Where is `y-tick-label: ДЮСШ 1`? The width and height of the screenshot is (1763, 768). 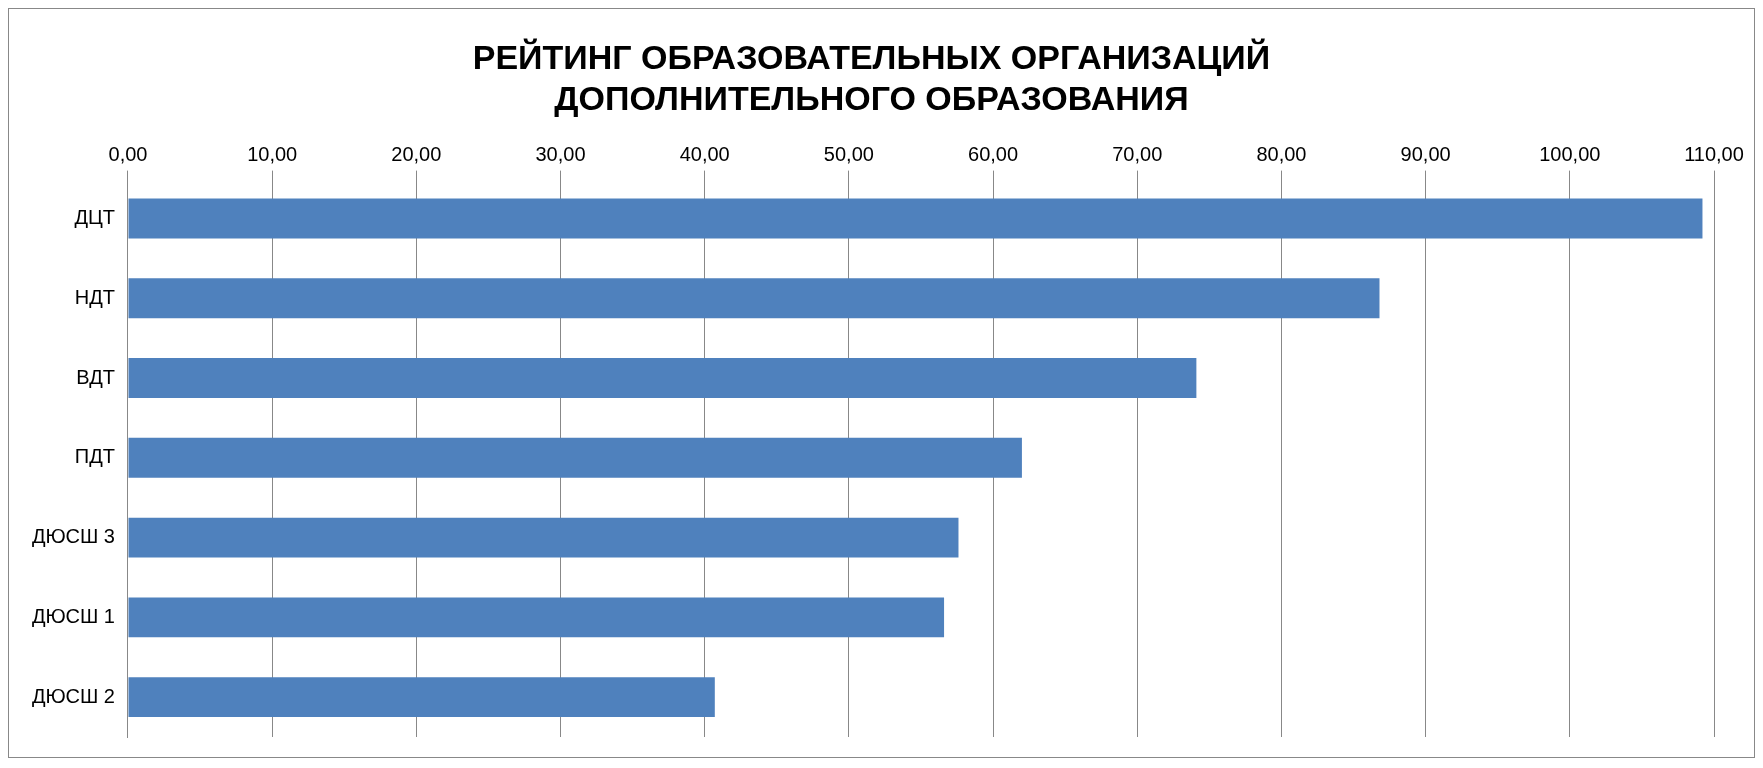
y-tick-label: ДЮСШ 1 is located at coordinates (73, 615).